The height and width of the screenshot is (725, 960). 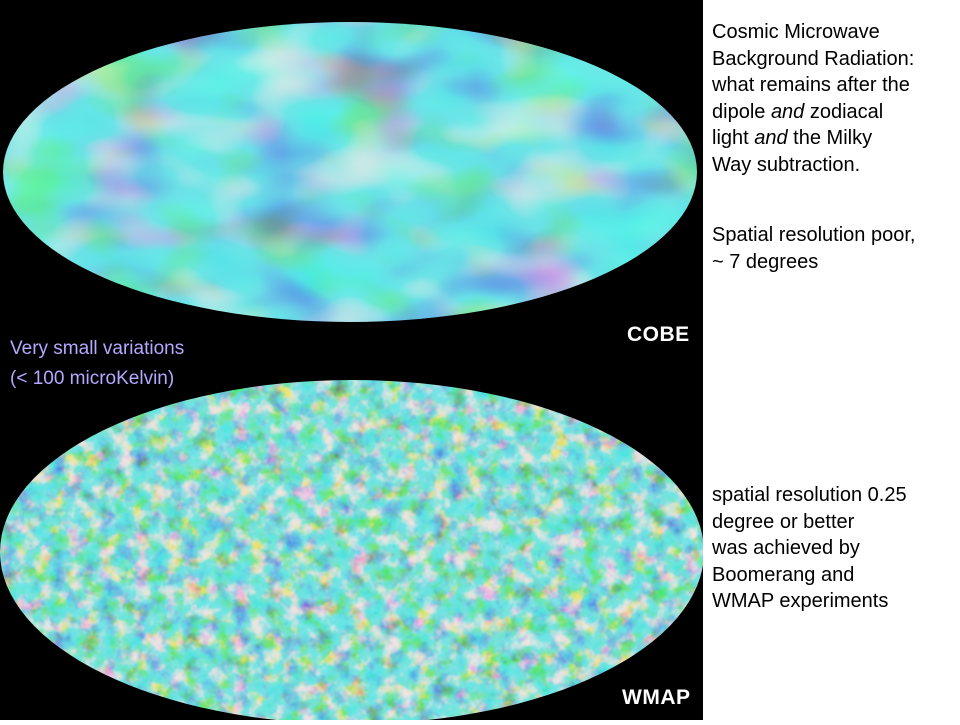 I want to click on note-text: zodiacal, so click(x=844, y=111).